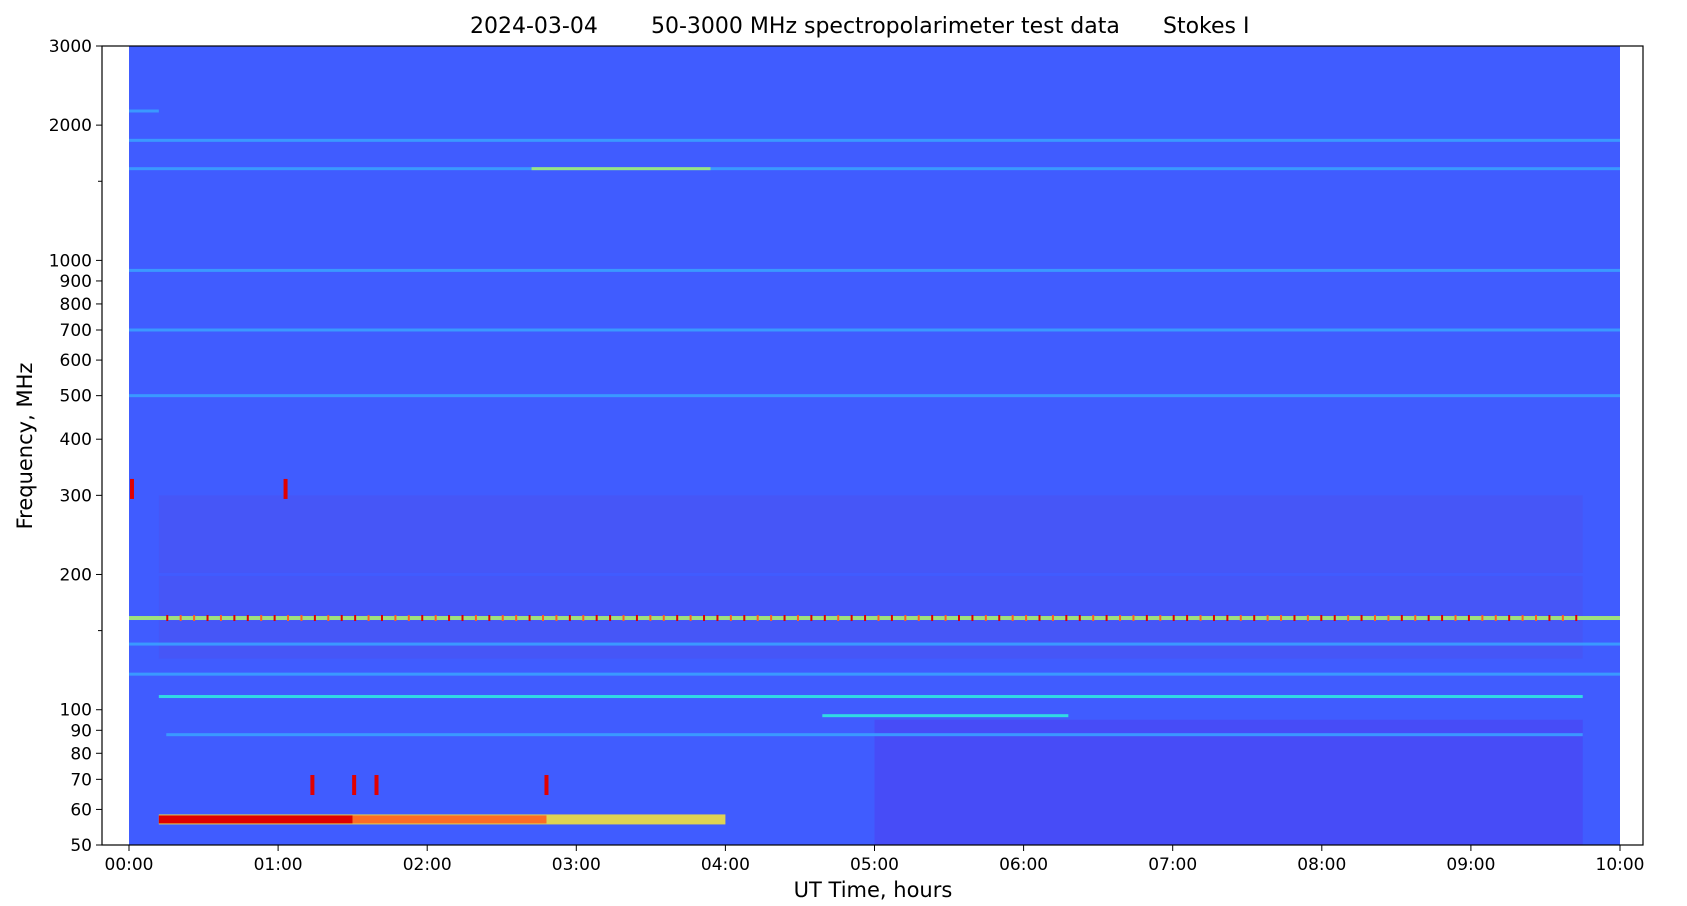  What do you see at coordinates (1620, 865) in the screenshot?
I see `x-tick-label: 10:00` at bounding box center [1620, 865].